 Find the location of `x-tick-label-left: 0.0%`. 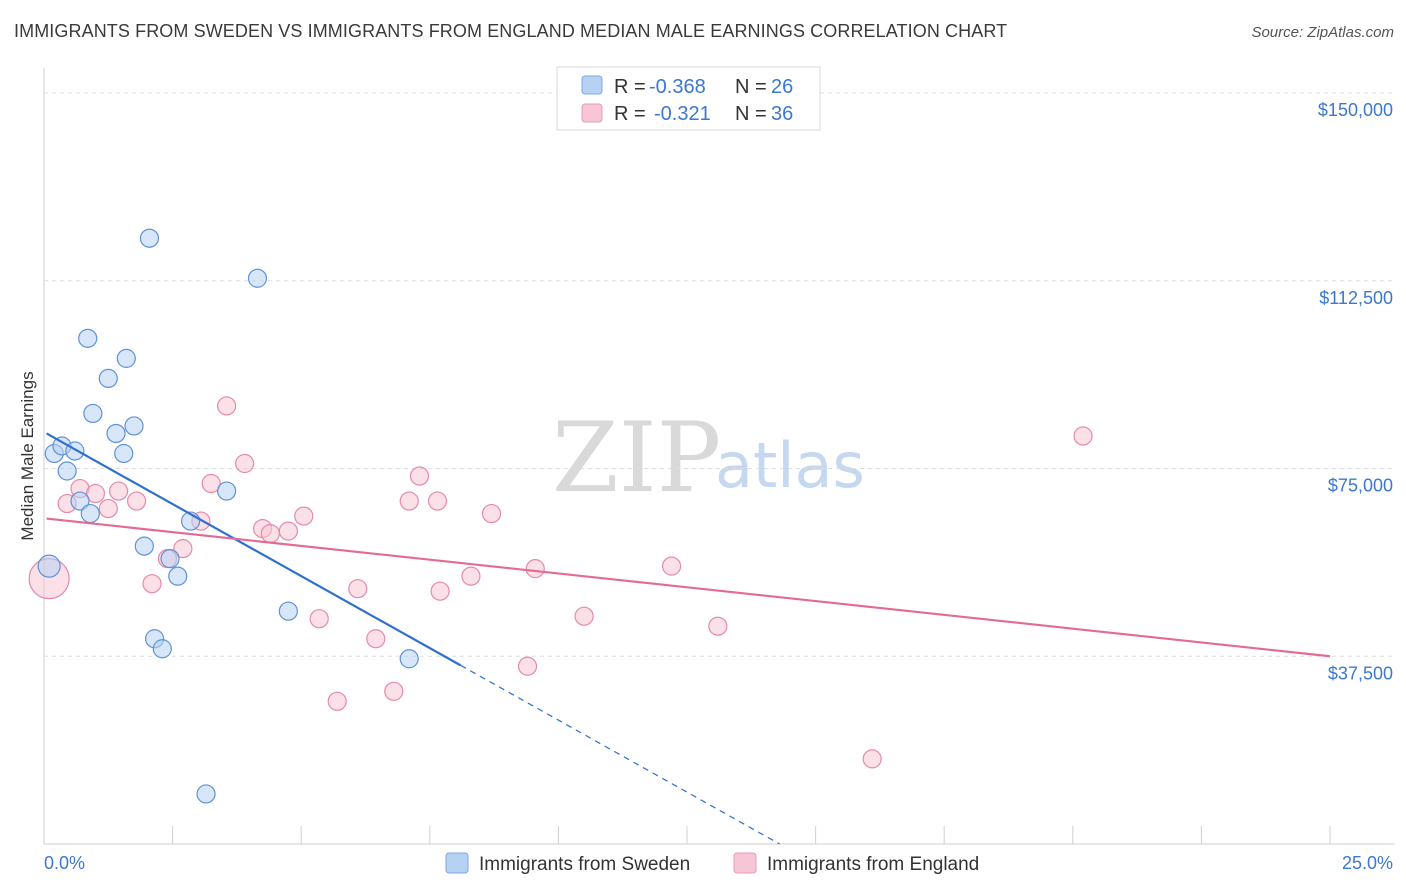

x-tick-label-left: 0.0% is located at coordinates (64, 863).